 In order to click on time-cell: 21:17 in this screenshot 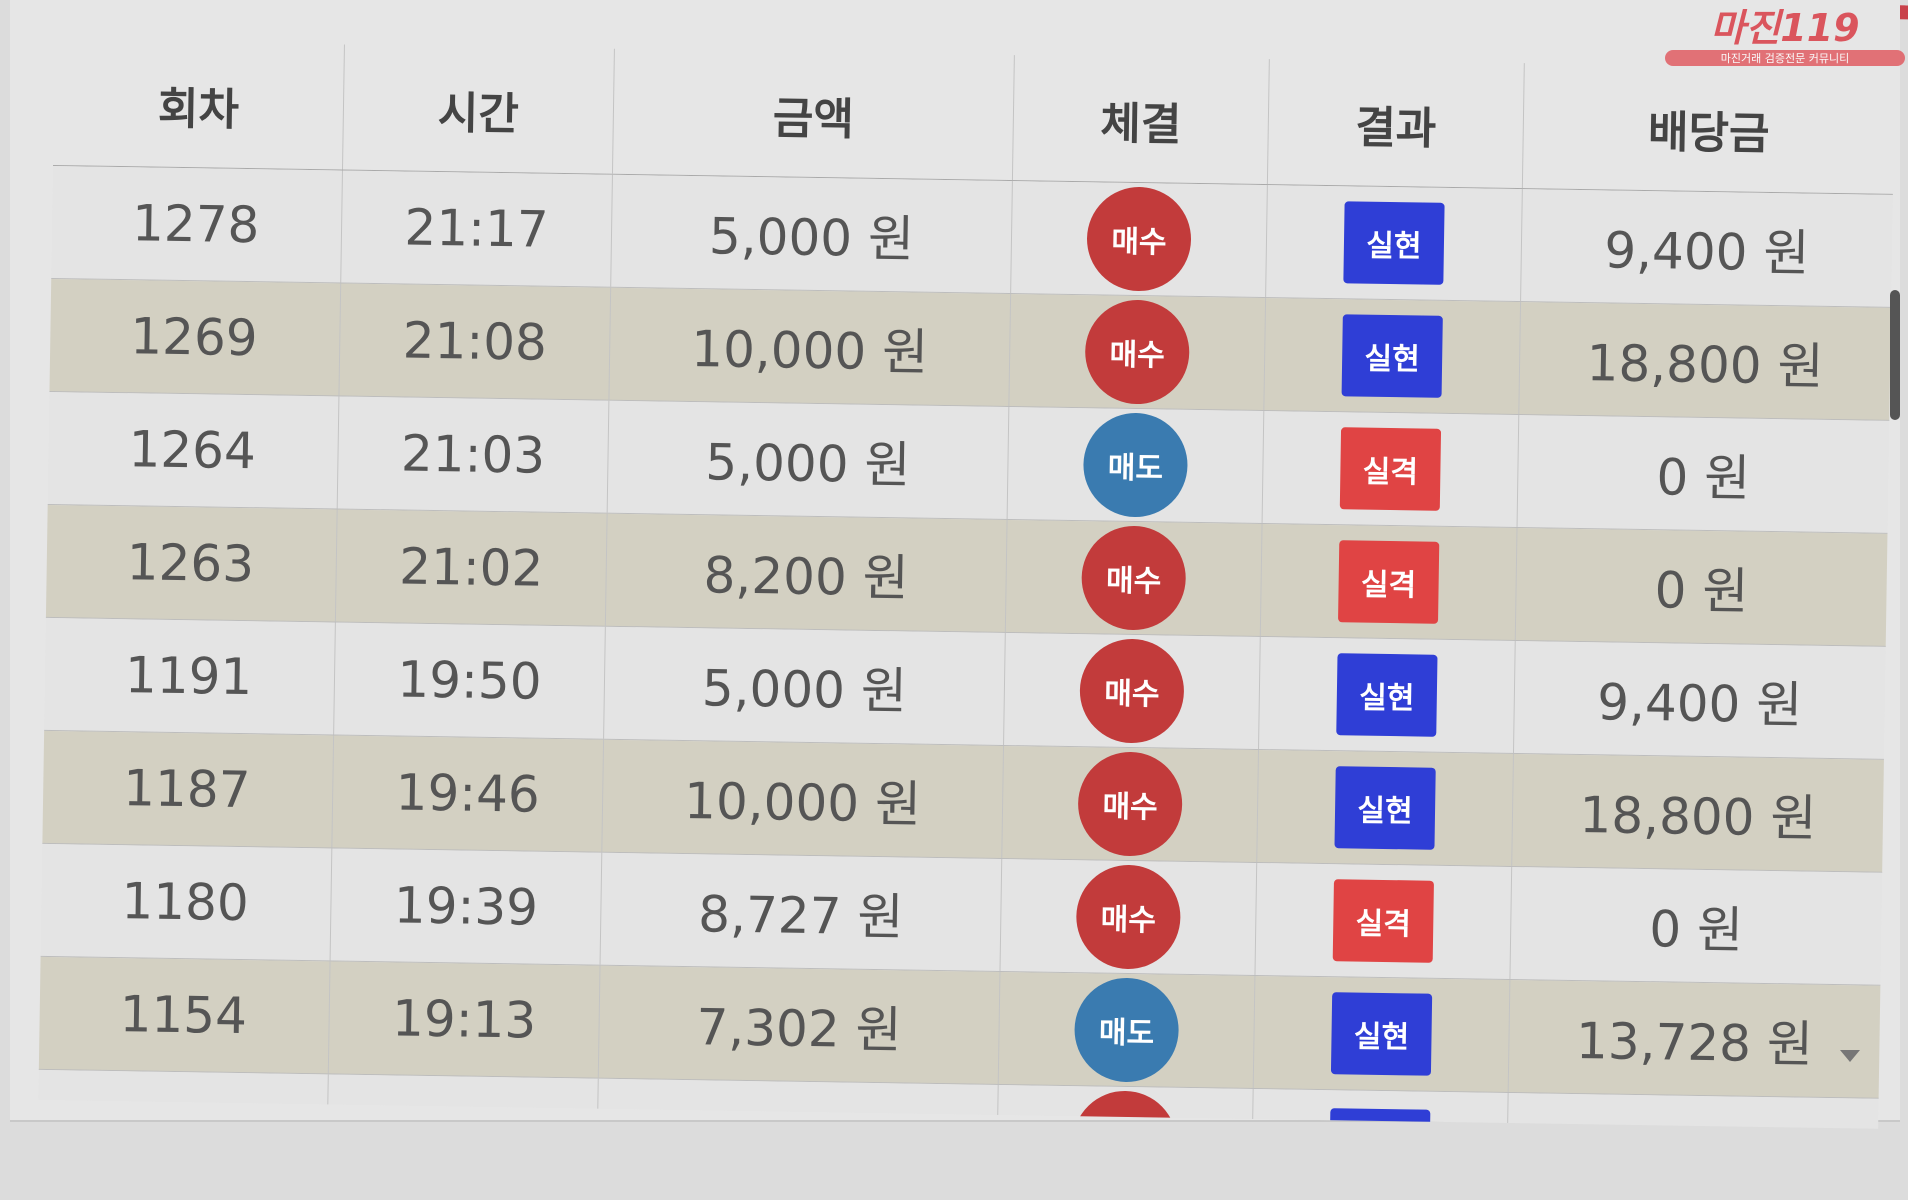, I will do `click(477, 228)`.